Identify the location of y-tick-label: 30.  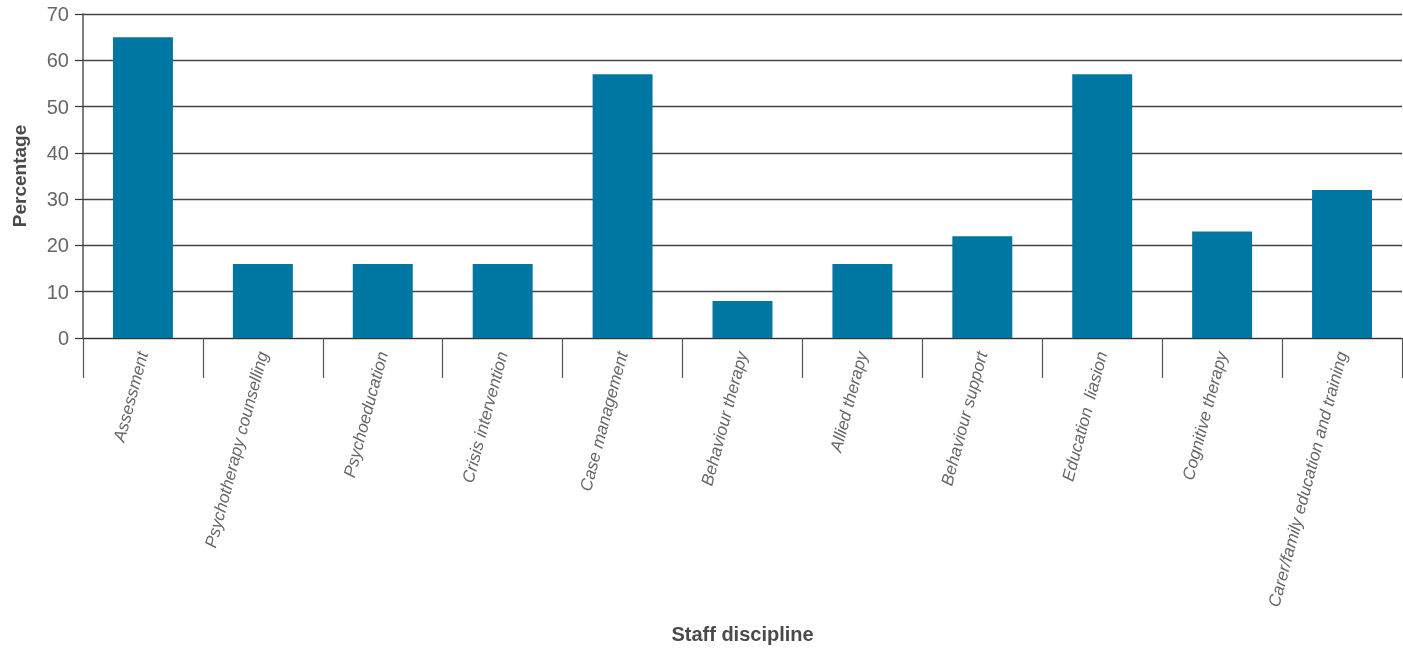
(57, 199).